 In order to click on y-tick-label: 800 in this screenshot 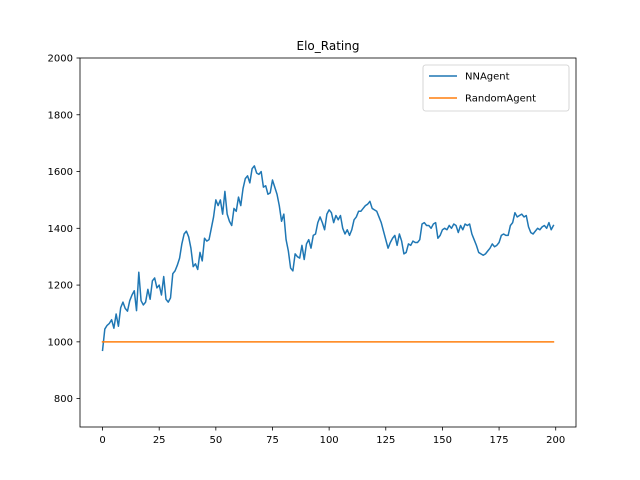, I will do `click(63, 399)`.